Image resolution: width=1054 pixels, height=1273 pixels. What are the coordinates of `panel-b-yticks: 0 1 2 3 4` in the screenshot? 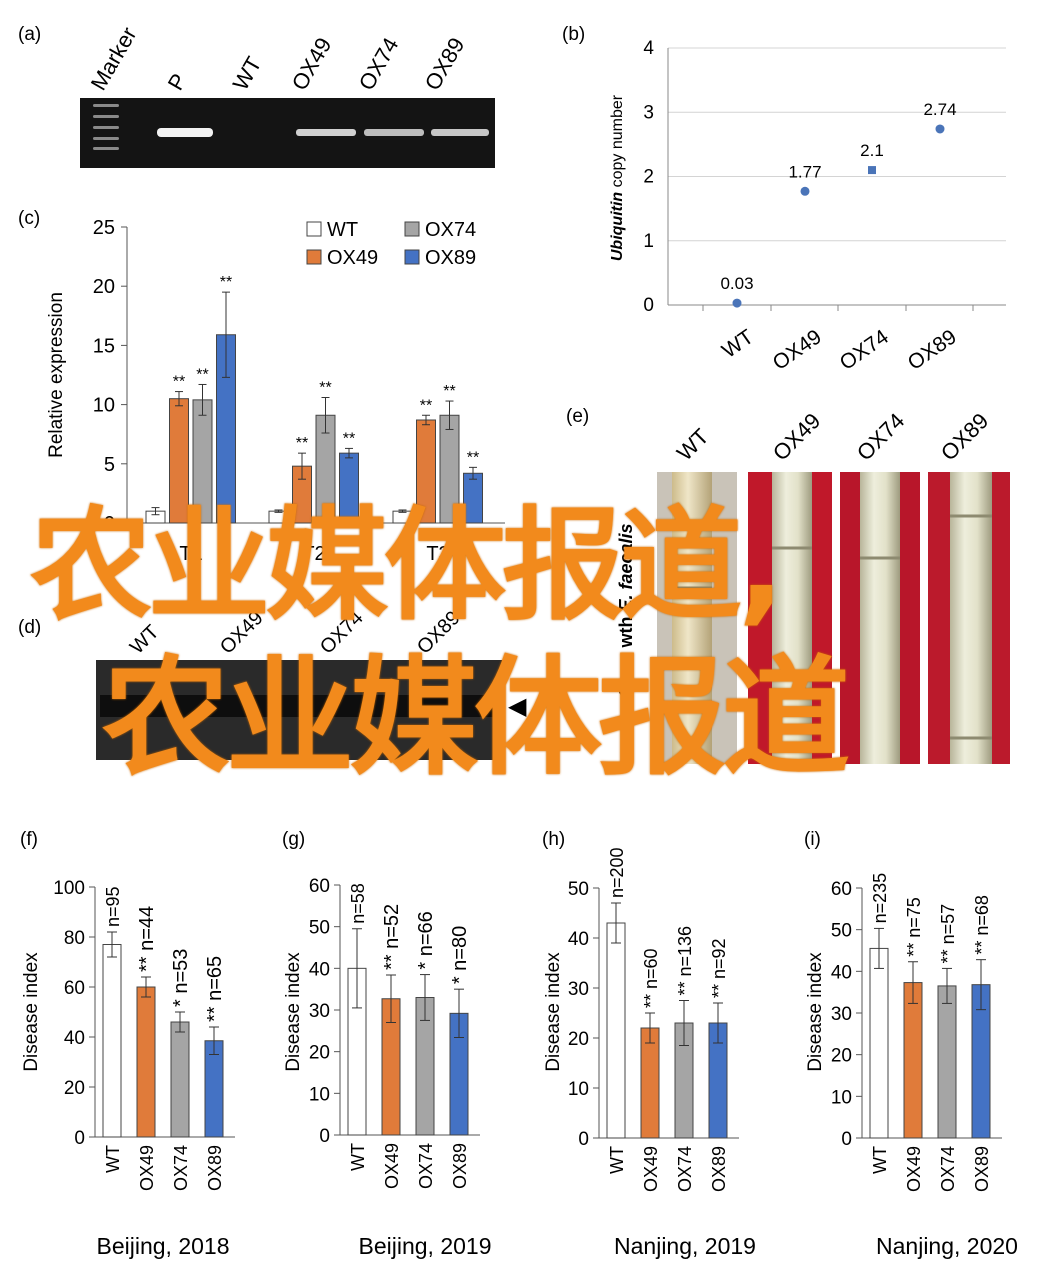 It's located at (648, 177).